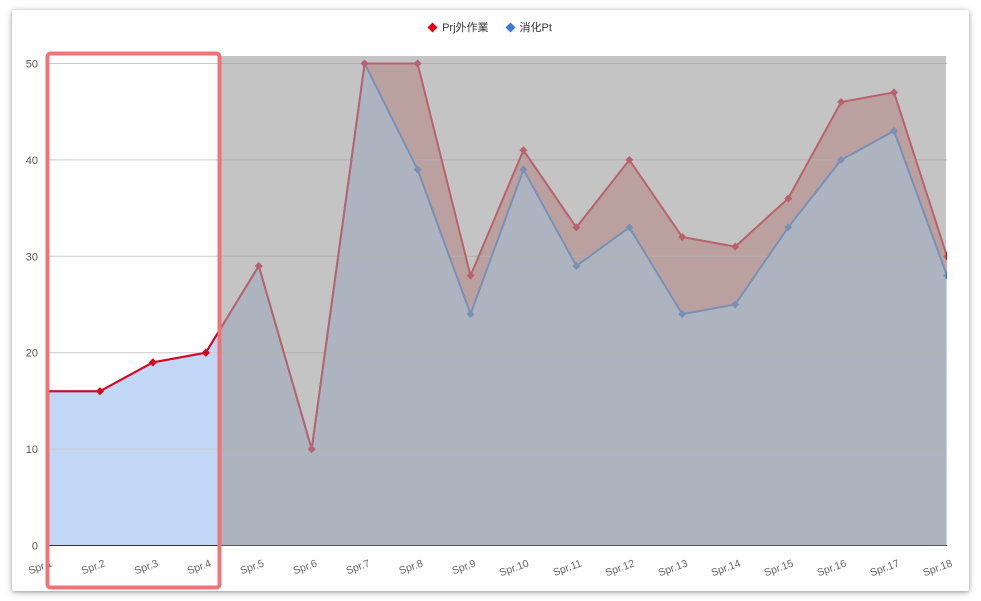  What do you see at coordinates (779, 568) in the screenshot?
I see `x-tick-label: Spr.15` at bounding box center [779, 568].